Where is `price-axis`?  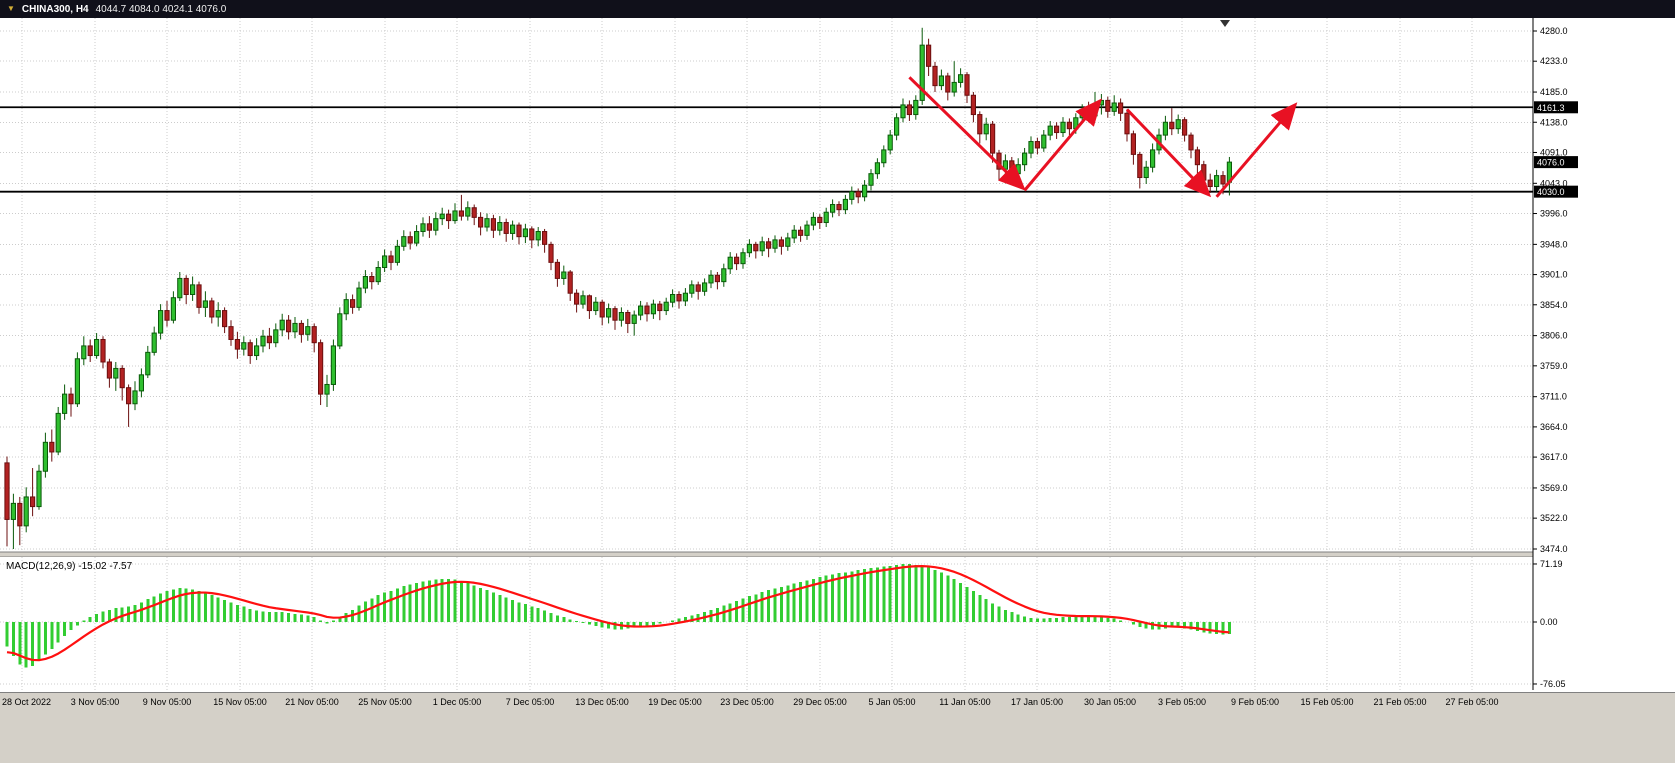
price-axis is located at coordinates (1604, 354).